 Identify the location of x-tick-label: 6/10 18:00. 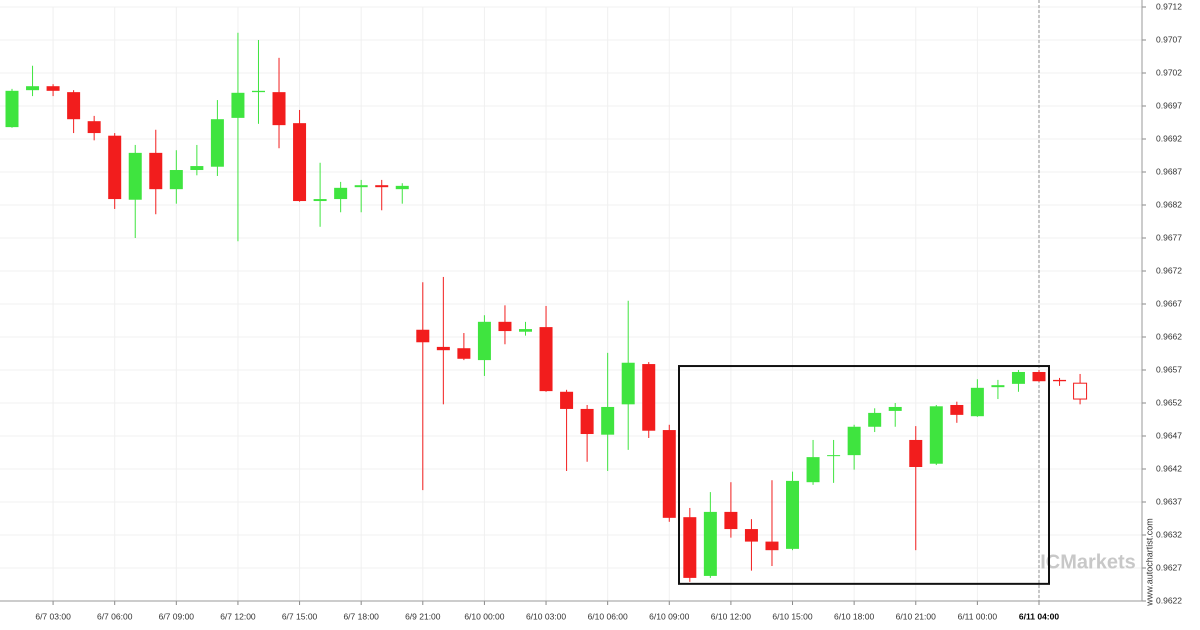
(854, 616).